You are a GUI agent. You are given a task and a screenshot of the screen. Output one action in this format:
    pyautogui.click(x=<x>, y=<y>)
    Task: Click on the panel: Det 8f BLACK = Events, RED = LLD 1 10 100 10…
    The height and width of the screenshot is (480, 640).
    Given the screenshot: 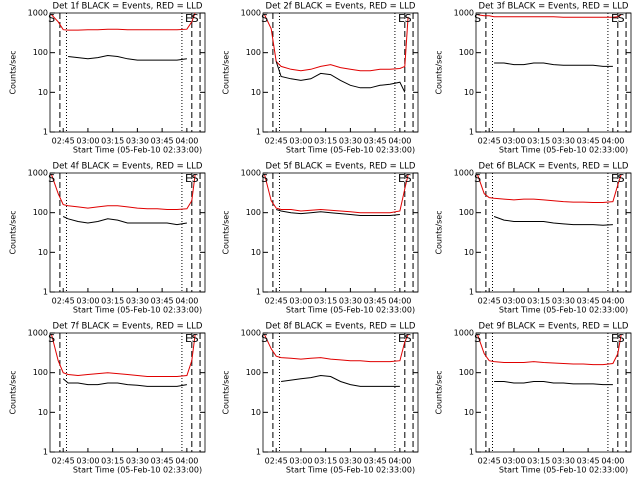 What is the action you would take?
    pyautogui.click(x=320, y=398)
    